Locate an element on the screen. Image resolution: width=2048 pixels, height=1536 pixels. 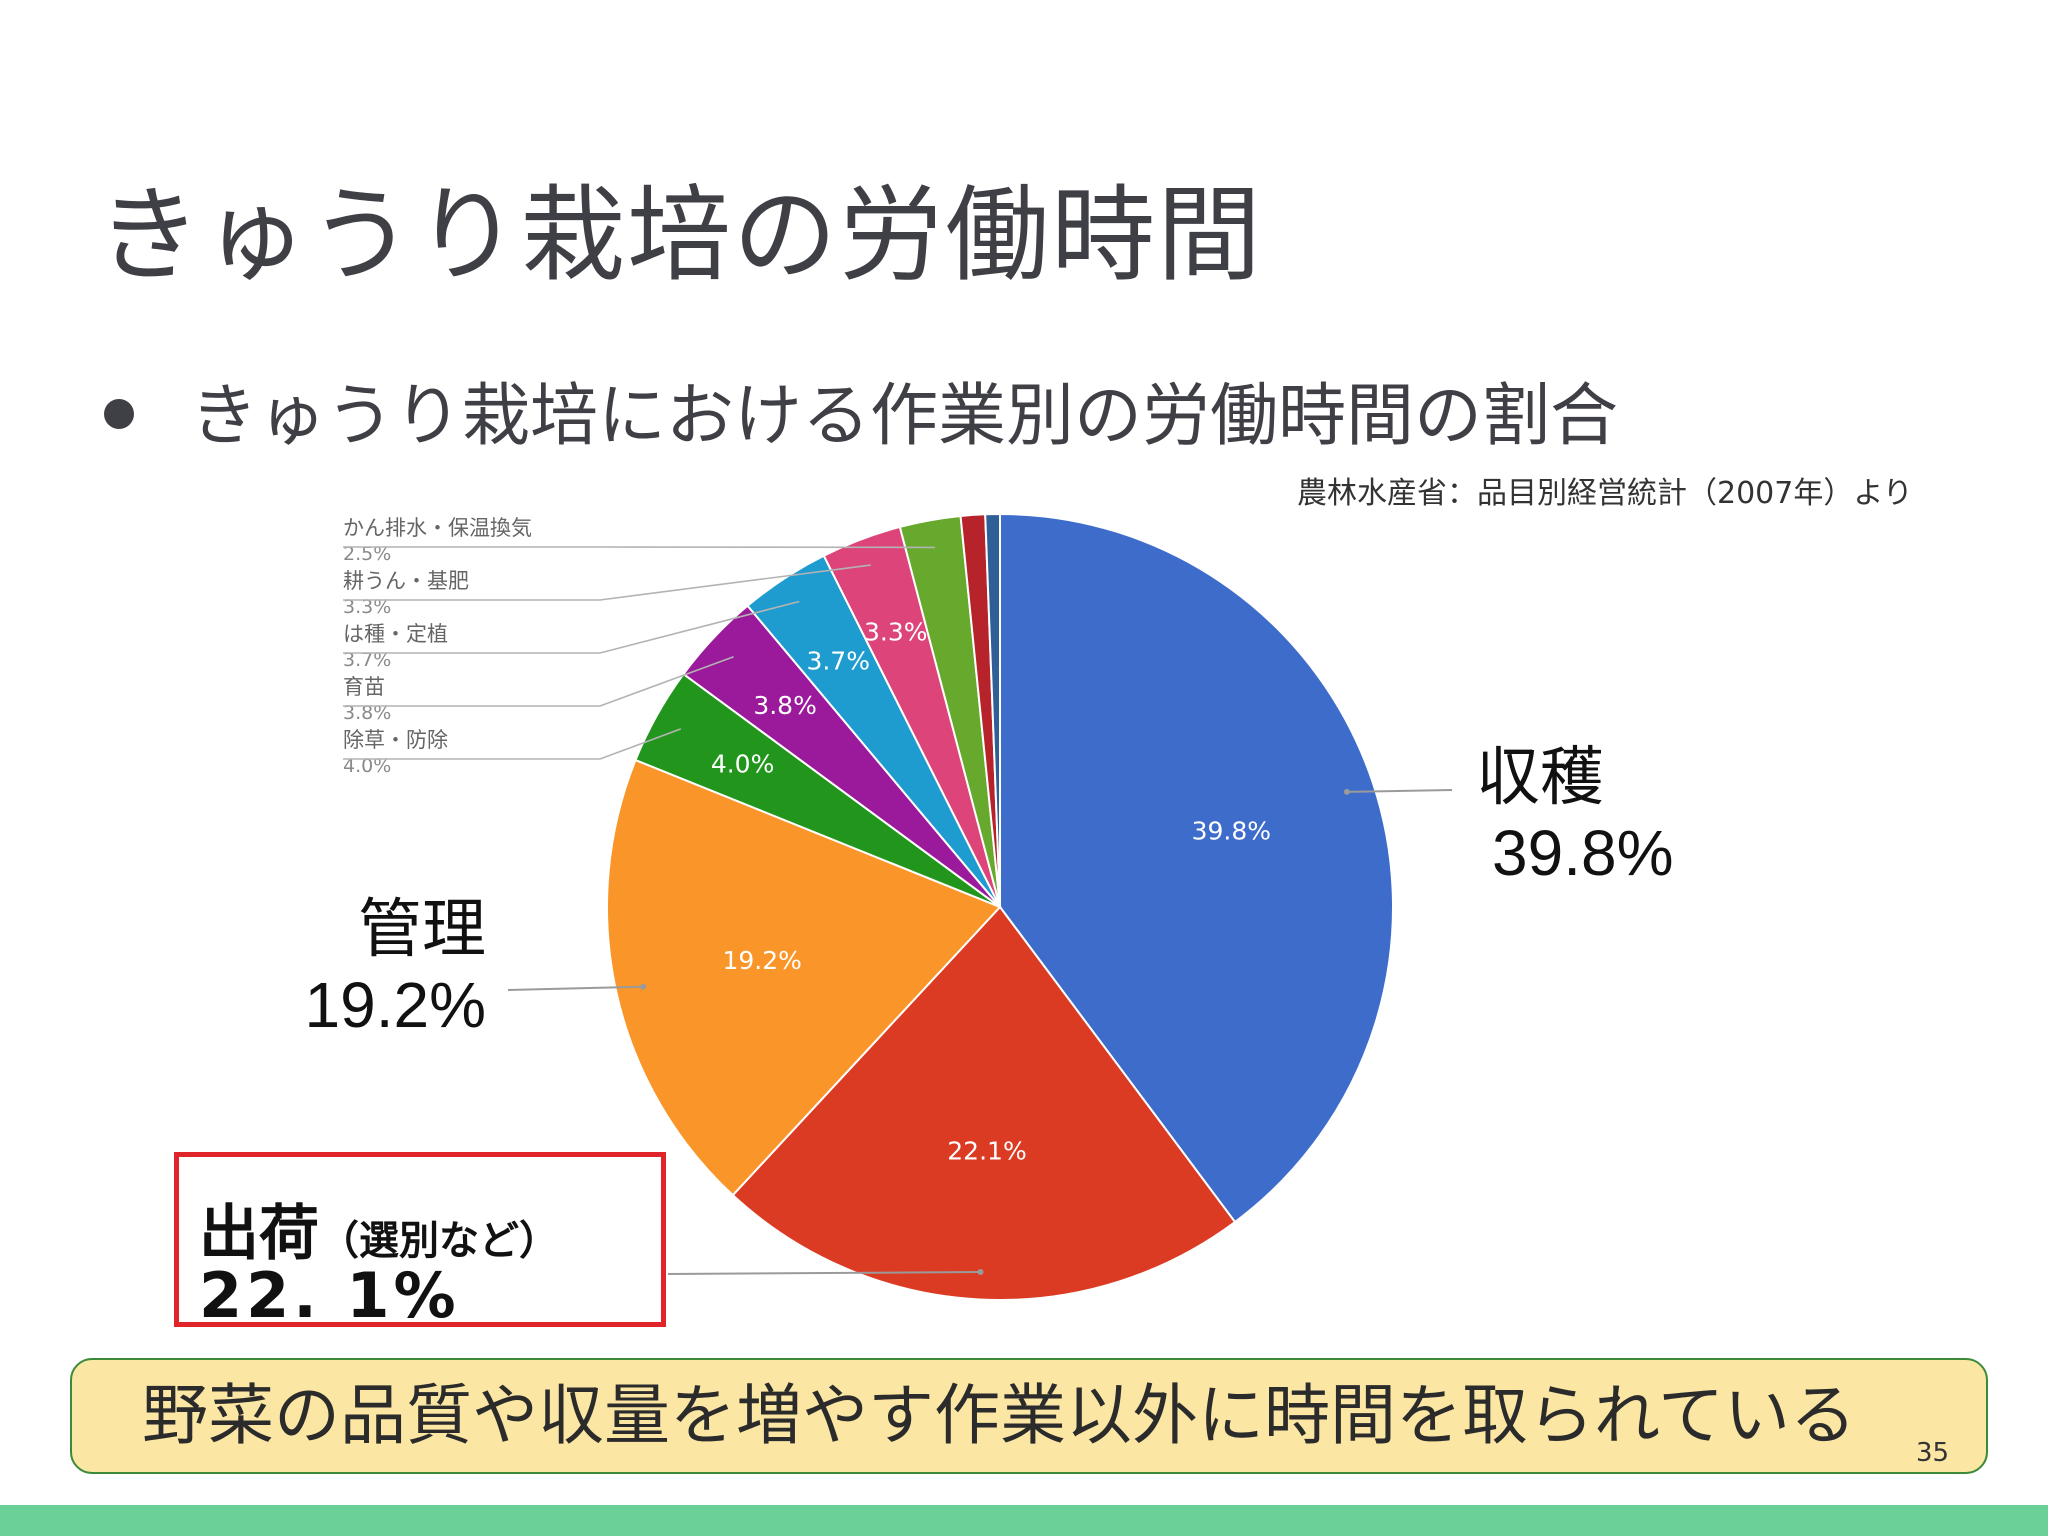
slice-value-label-2: 19.2% is located at coordinates (761, 960).